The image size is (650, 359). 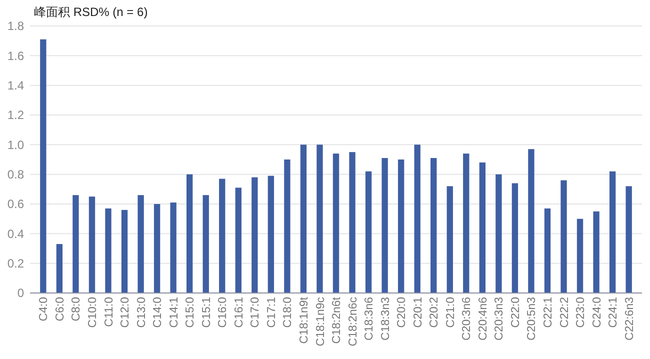 I want to click on x-tick-label: C22:0, so click(x=516, y=312).